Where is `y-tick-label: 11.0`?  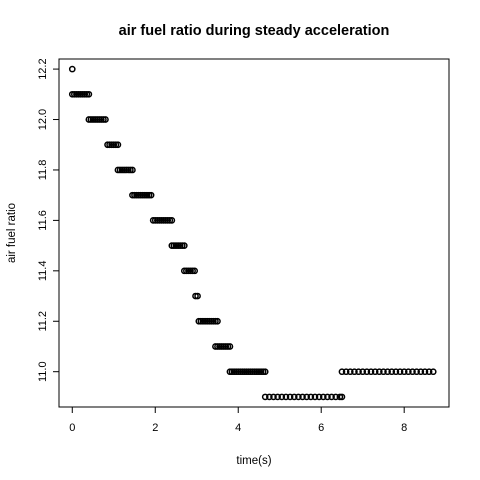
y-tick-label: 11.0 is located at coordinates (43, 371).